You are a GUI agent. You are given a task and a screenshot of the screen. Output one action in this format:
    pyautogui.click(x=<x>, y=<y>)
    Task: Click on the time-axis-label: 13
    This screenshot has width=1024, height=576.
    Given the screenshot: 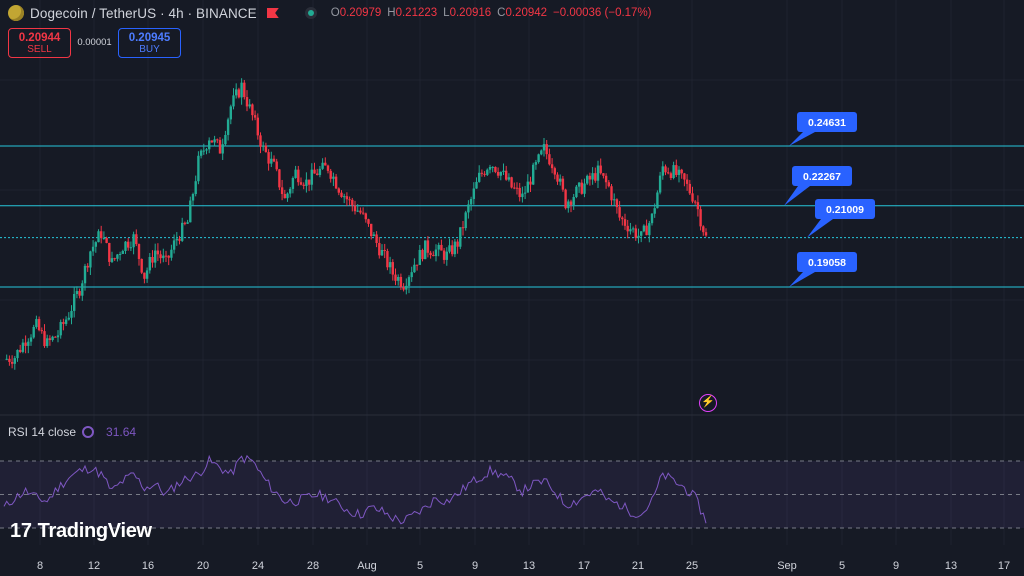 What is the action you would take?
    pyautogui.click(x=951, y=566)
    